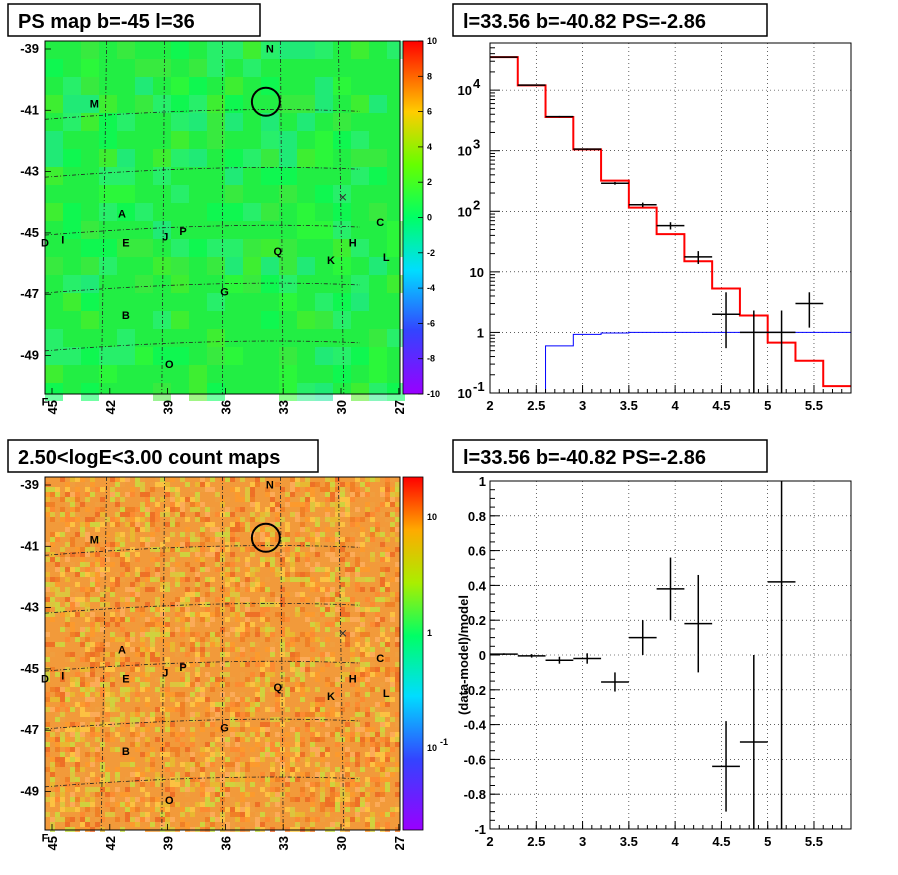  I want to click on region-label: A, so click(122, 215).